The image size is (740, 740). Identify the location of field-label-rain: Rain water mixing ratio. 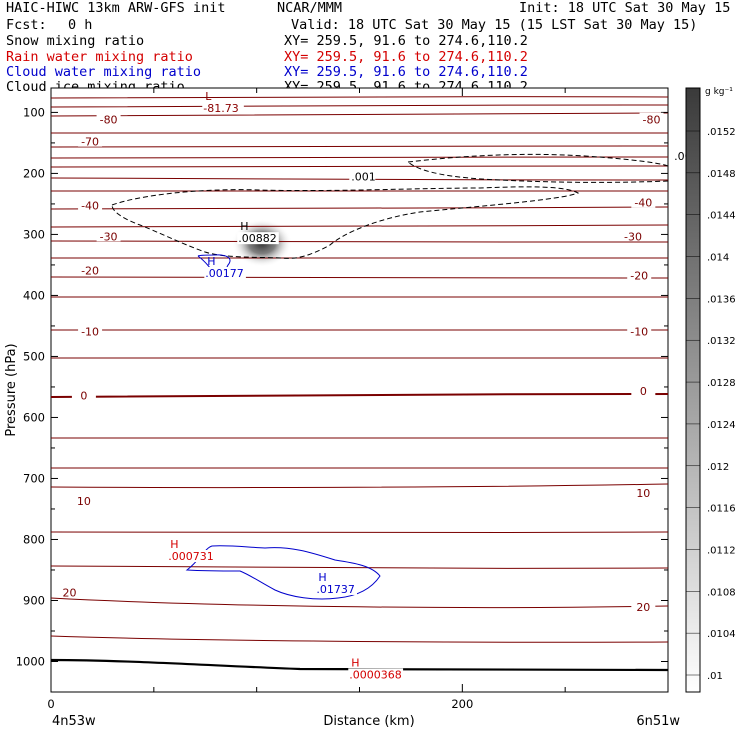
(99, 57).